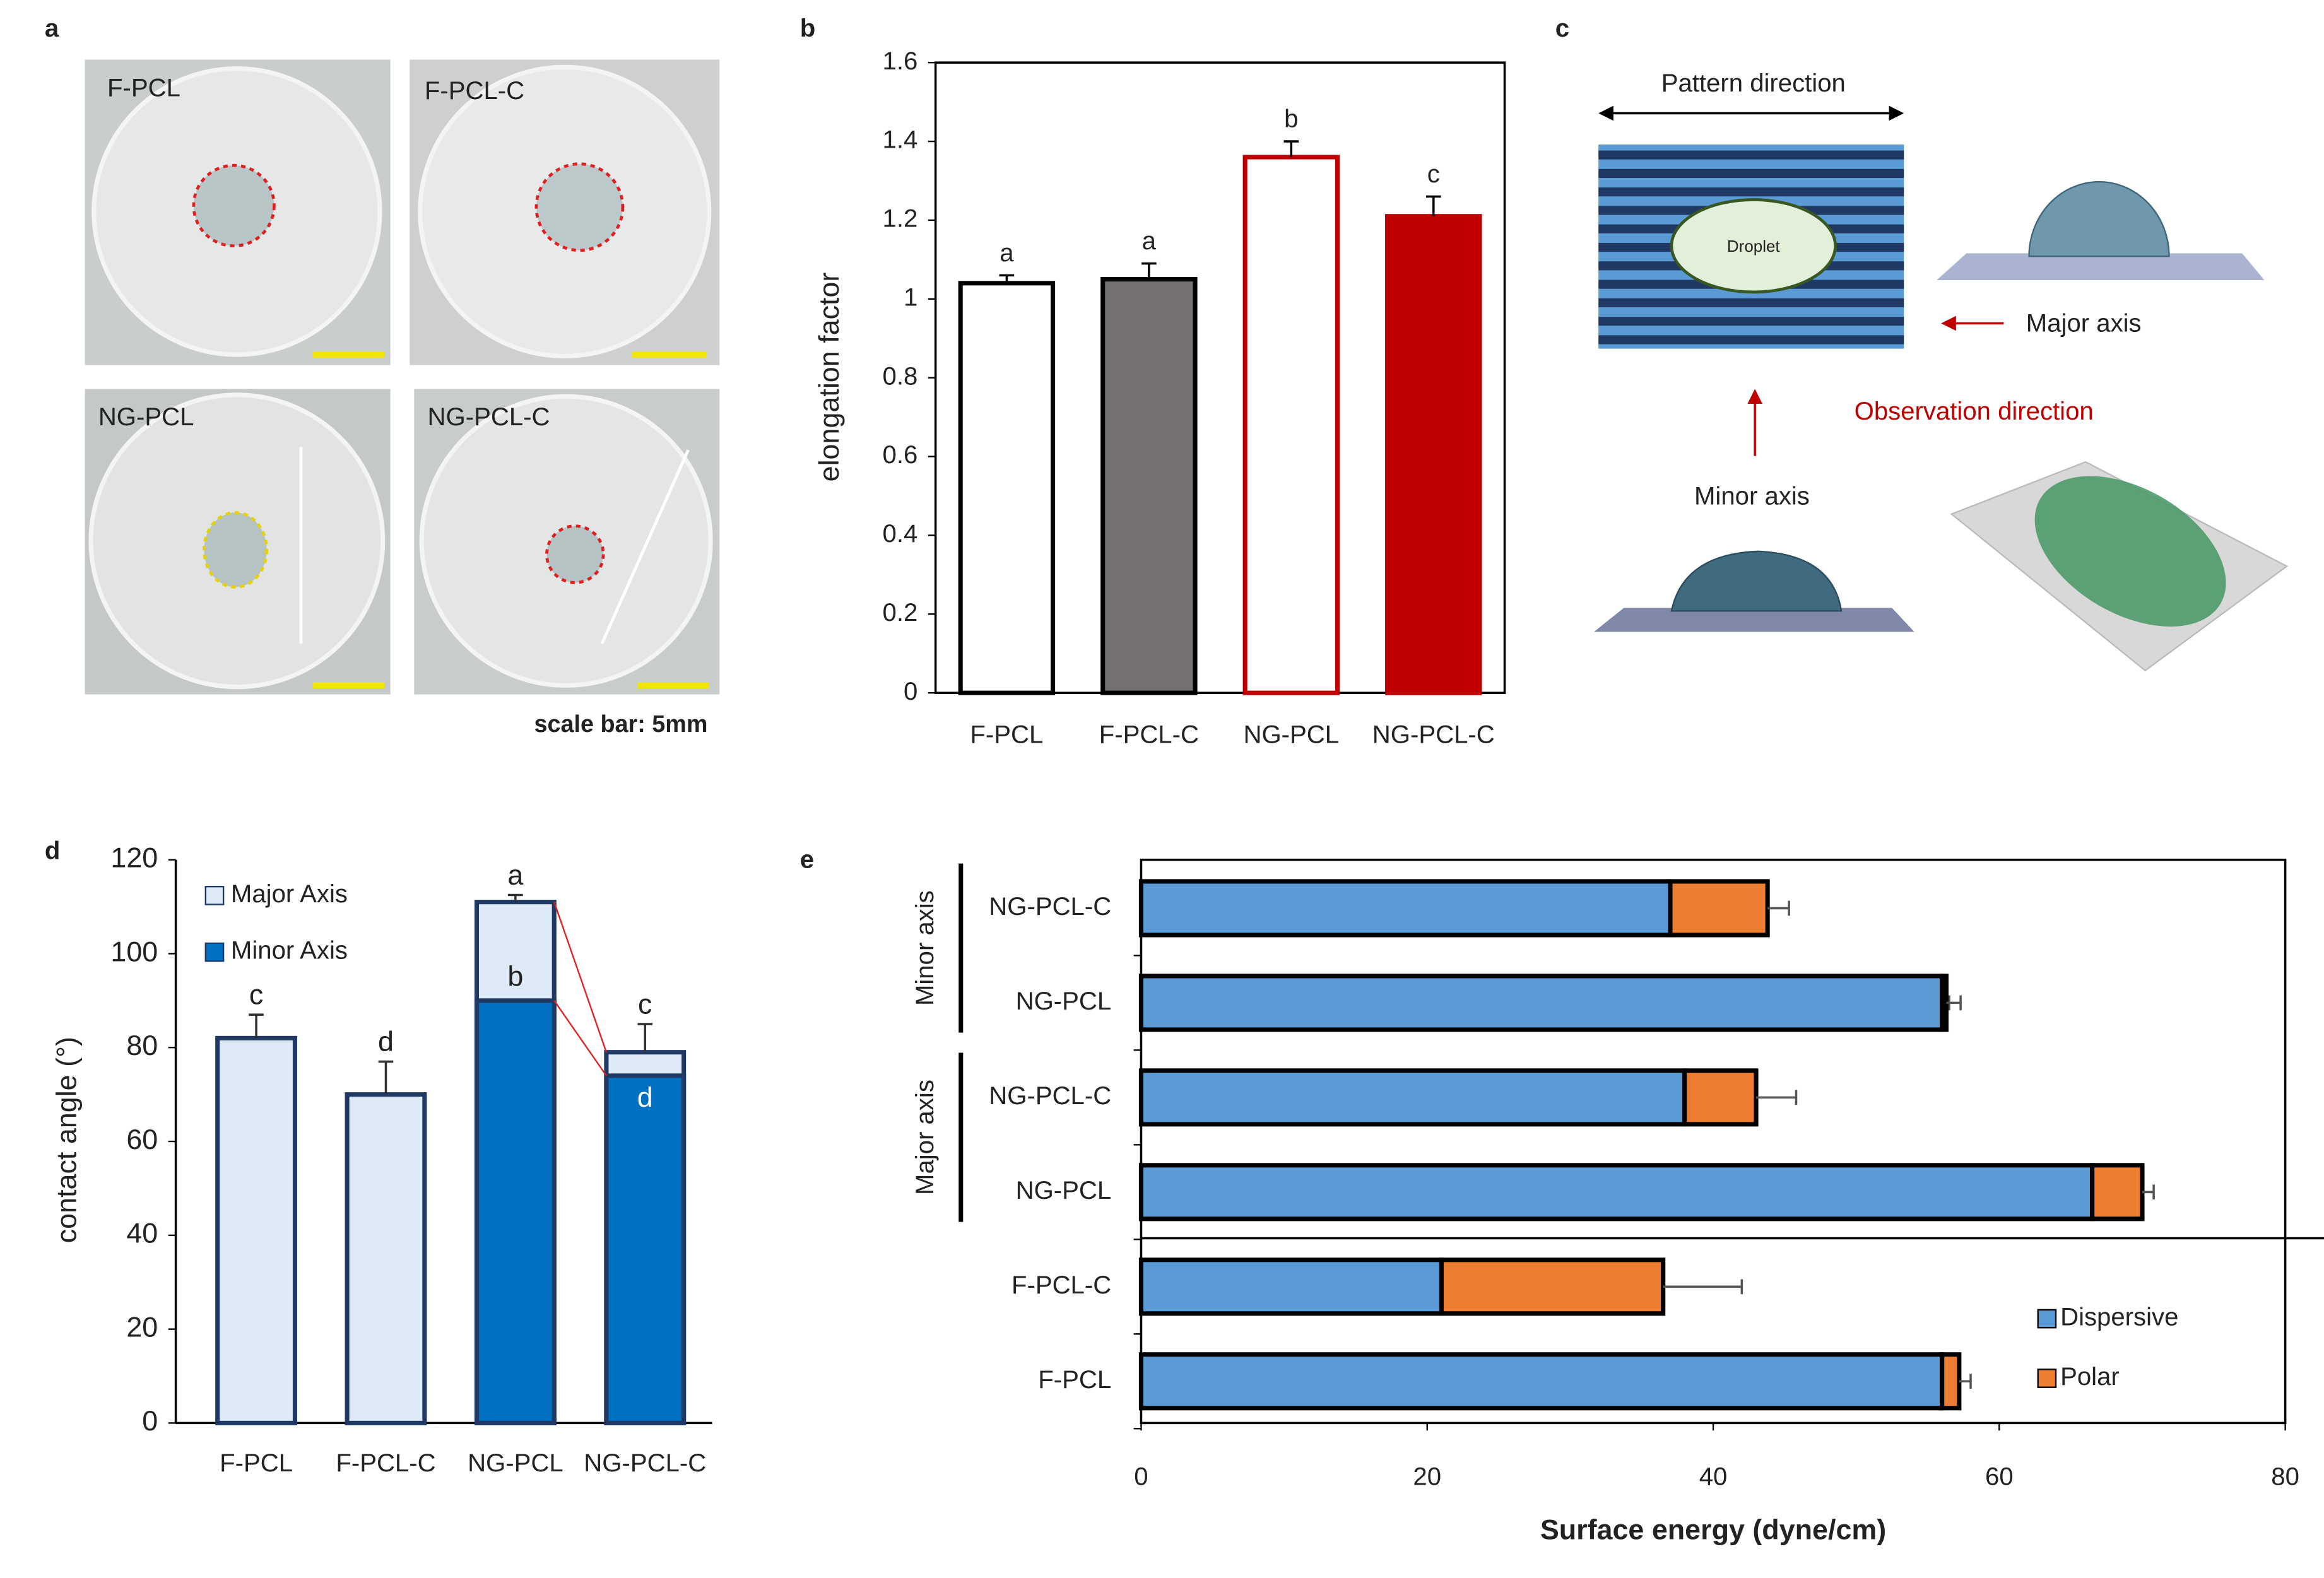  What do you see at coordinates (53, 850) in the screenshot?
I see `panel-letter: d` at bounding box center [53, 850].